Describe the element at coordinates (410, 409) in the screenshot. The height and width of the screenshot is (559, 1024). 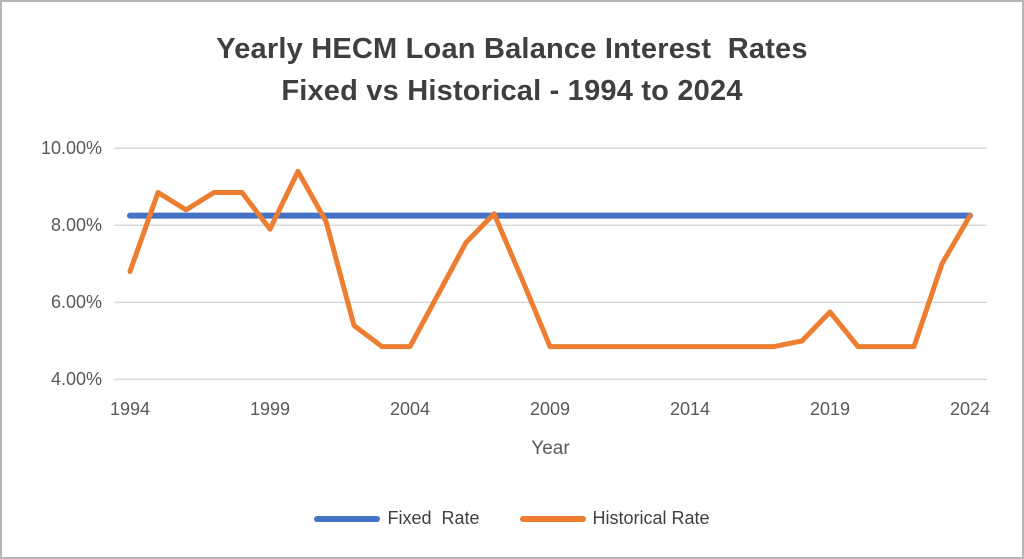
I see `x-tick-label: 2004` at that location.